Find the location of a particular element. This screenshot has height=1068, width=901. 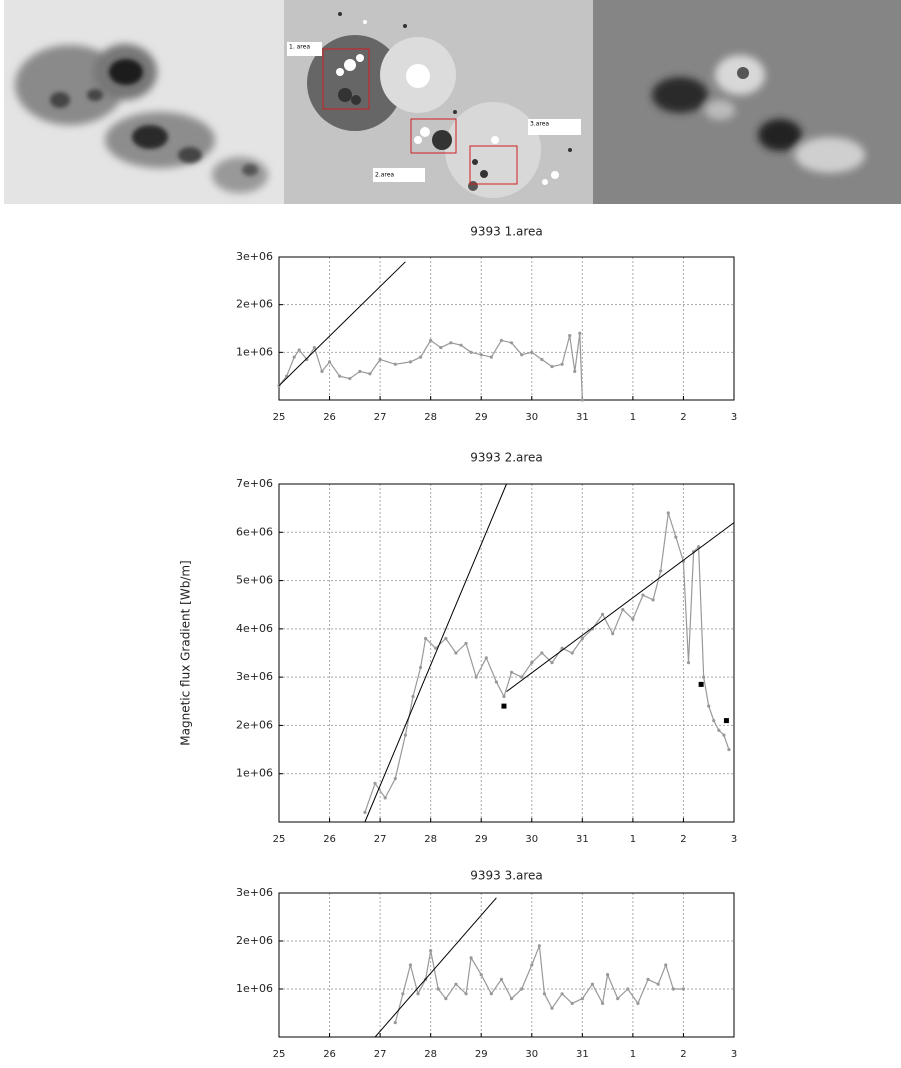

x-tick-label: 28 is located at coordinates (430, 839).